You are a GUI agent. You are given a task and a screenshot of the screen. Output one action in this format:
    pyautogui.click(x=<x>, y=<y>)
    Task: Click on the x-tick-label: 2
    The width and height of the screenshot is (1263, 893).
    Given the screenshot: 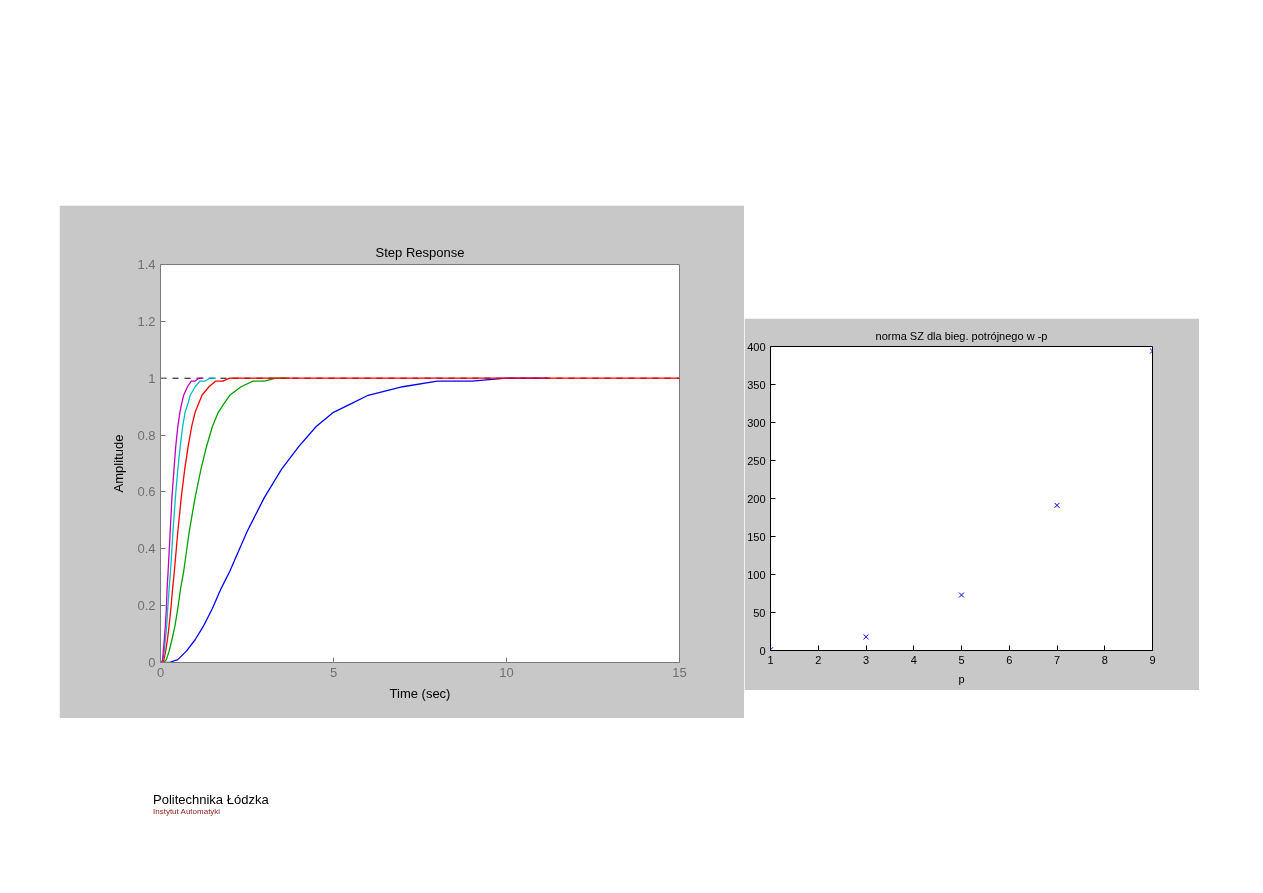 What is the action you would take?
    pyautogui.click(x=818, y=659)
    